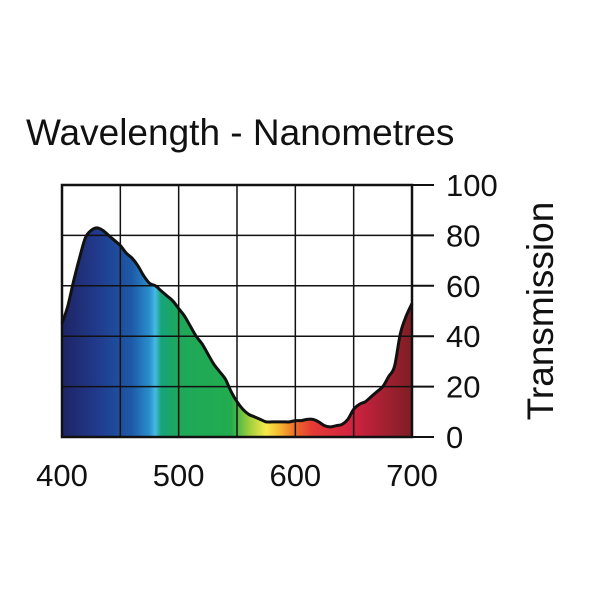 The width and height of the screenshot is (600, 600). Describe the element at coordinates (540, 311) in the screenshot. I see `y-axis-label: Transmission` at that location.